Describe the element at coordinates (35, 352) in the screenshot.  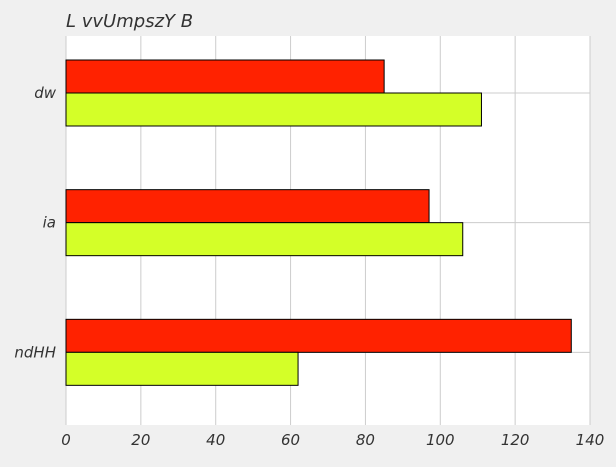
I see `y-tick-label-ndHH: ndHH` at that location.